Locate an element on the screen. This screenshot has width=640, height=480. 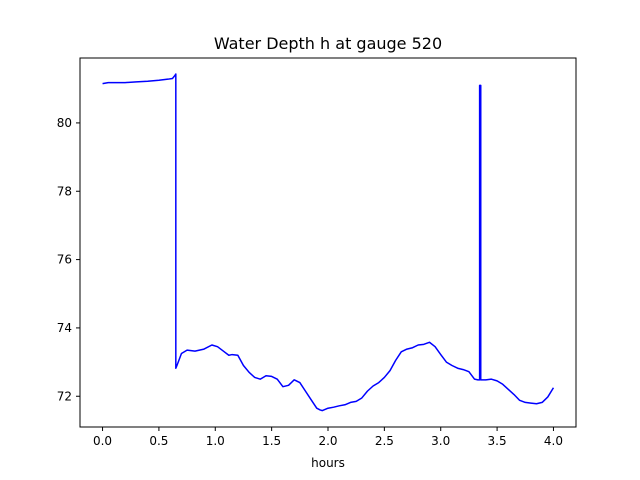
y-tick-label: 74 is located at coordinates (64, 328).